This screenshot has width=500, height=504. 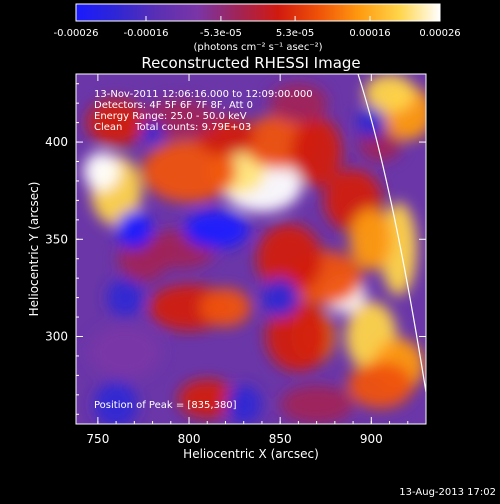 I want to click on annotation-counts: Clean Total counts: 9.79E+03, so click(x=172, y=127).